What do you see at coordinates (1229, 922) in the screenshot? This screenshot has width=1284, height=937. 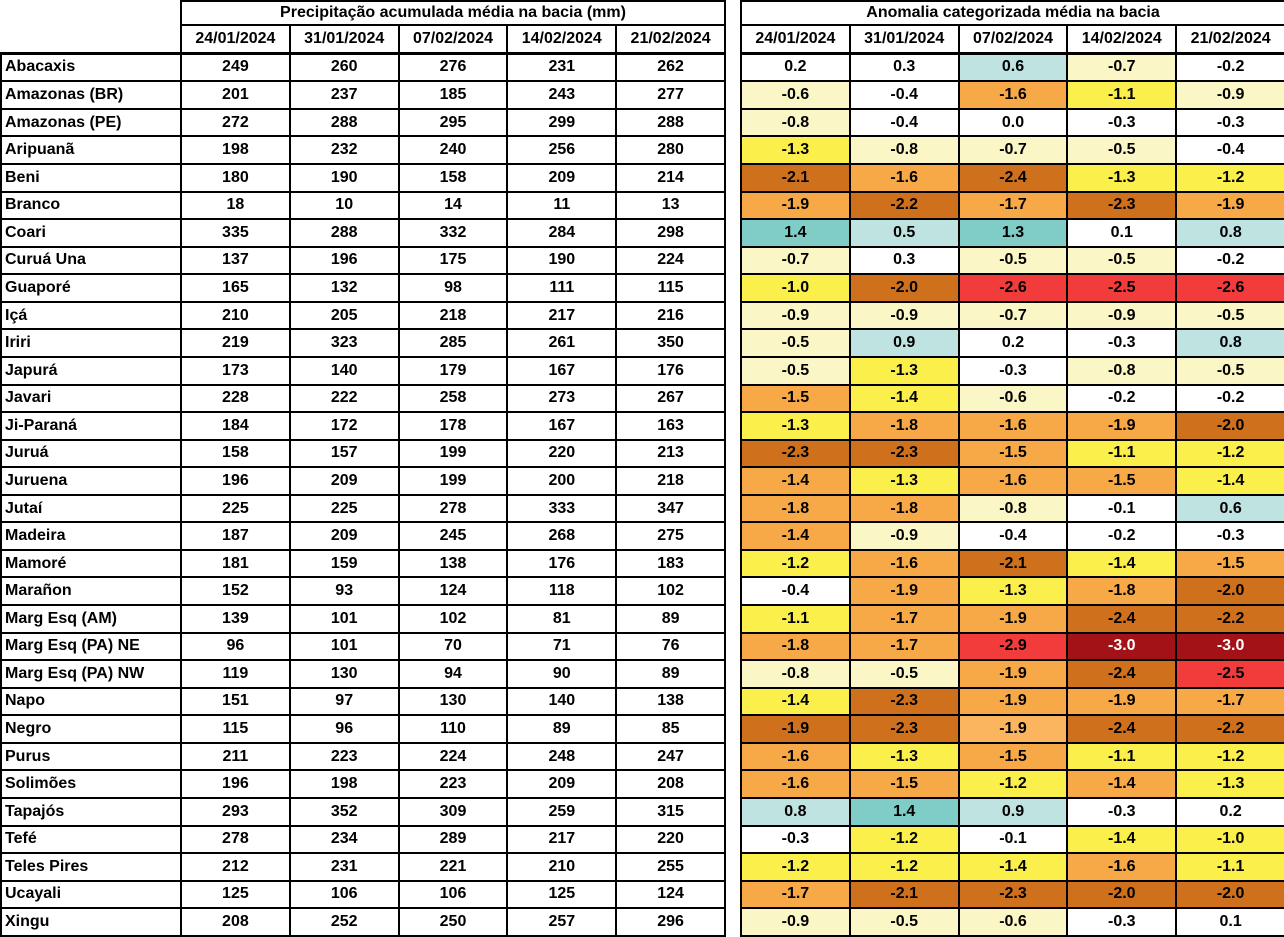 I see `anomaly-value-cell: 0.1` at bounding box center [1229, 922].